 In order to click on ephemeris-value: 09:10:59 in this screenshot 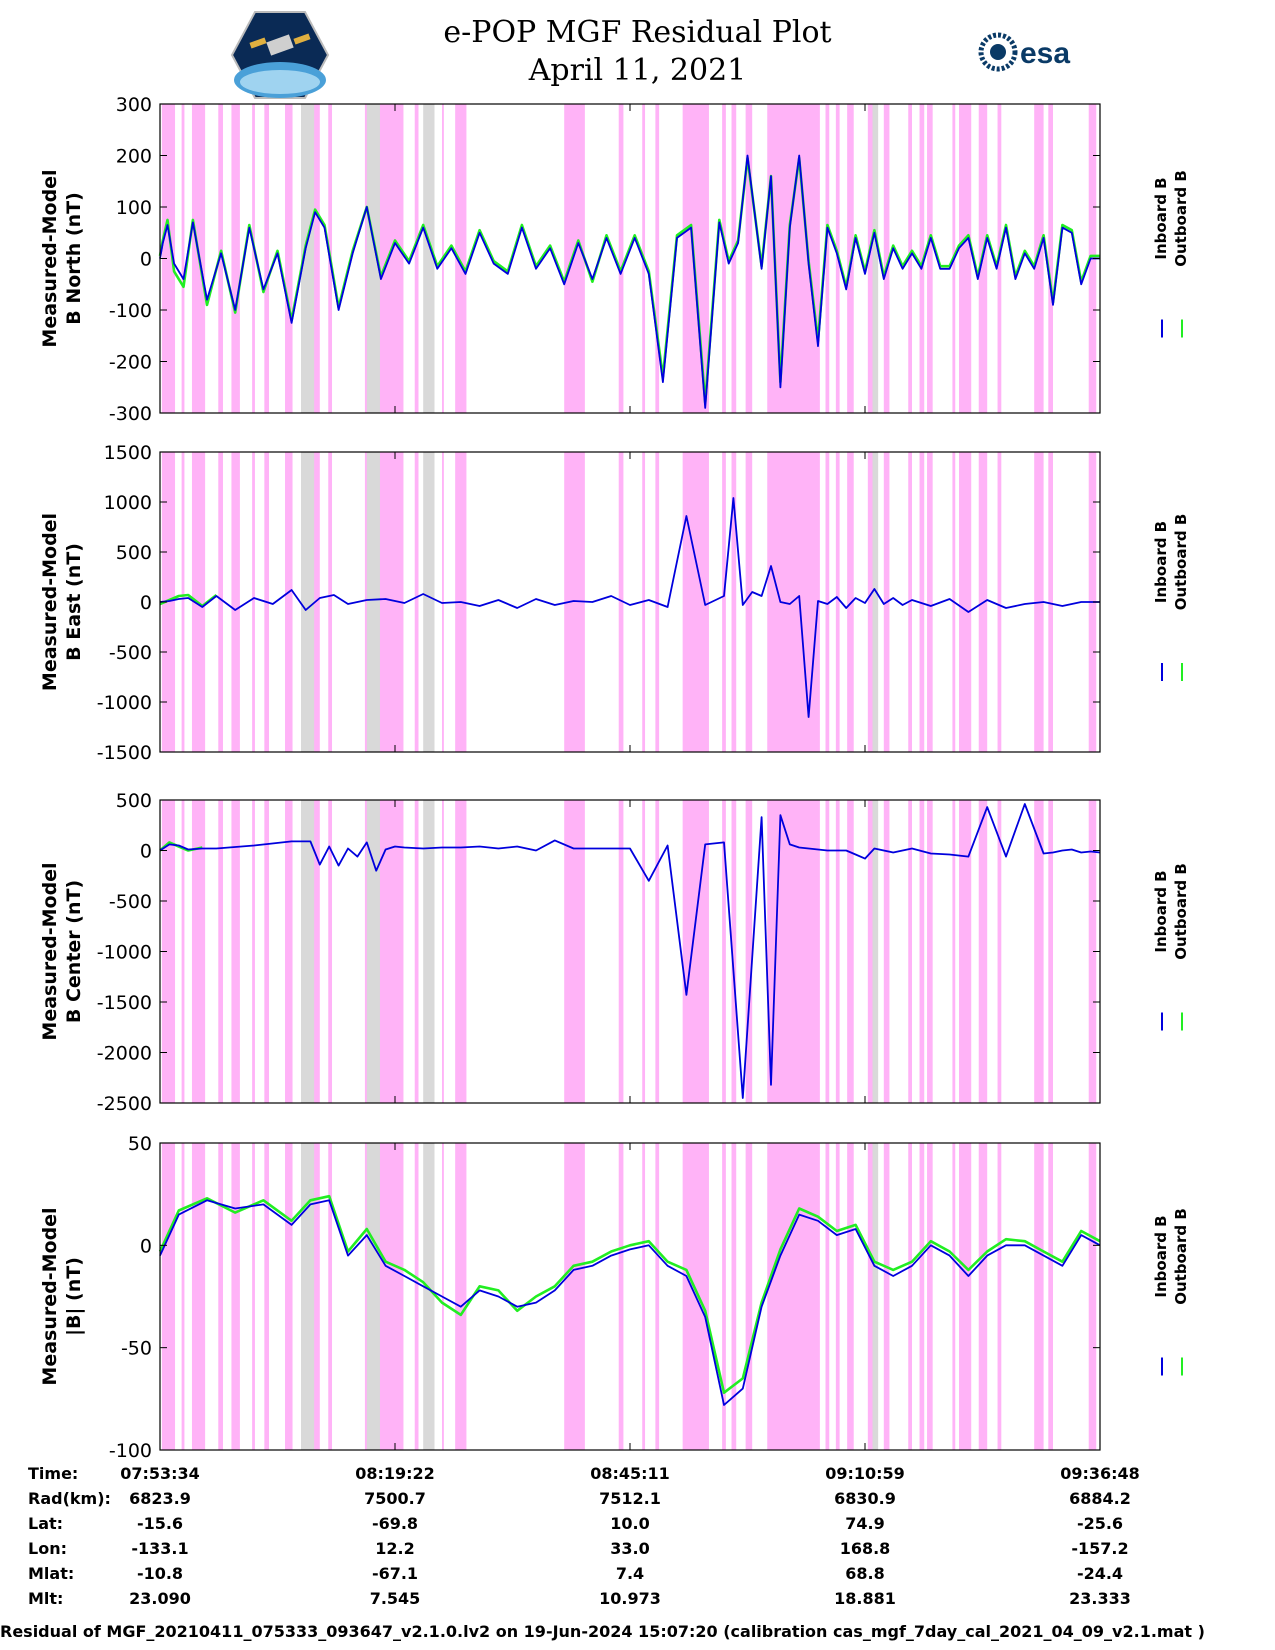, I will do `click(865, 1473)`.